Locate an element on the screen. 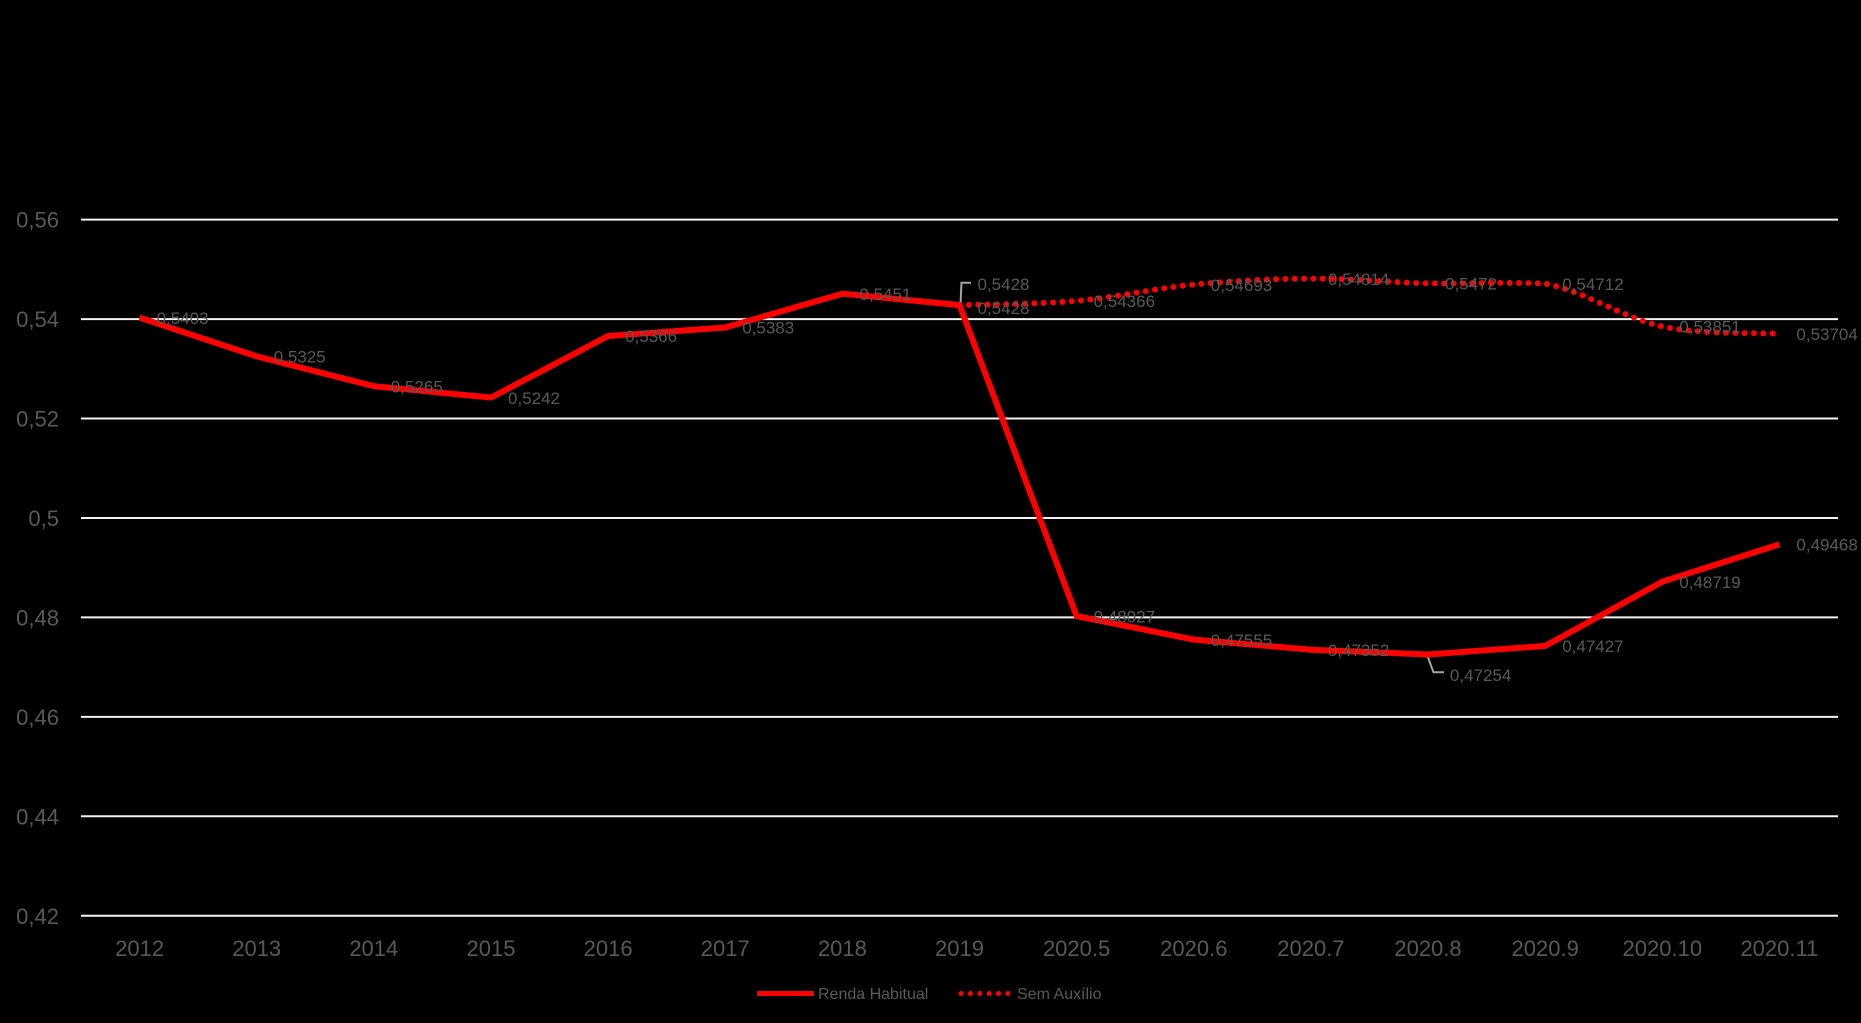  svg-text: 0,47555 is located at coordinates (1241, 640).